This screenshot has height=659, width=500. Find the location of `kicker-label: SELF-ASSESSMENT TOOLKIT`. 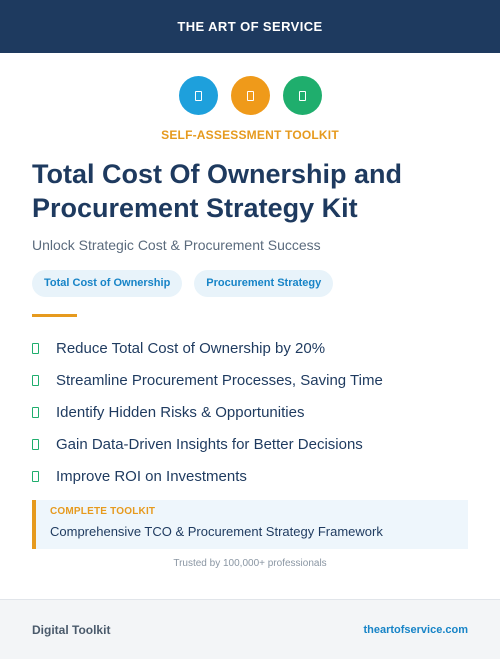

kicker-label: SELF-ASSESSMENT TOOLKIT is located at coordinates (250, 135).